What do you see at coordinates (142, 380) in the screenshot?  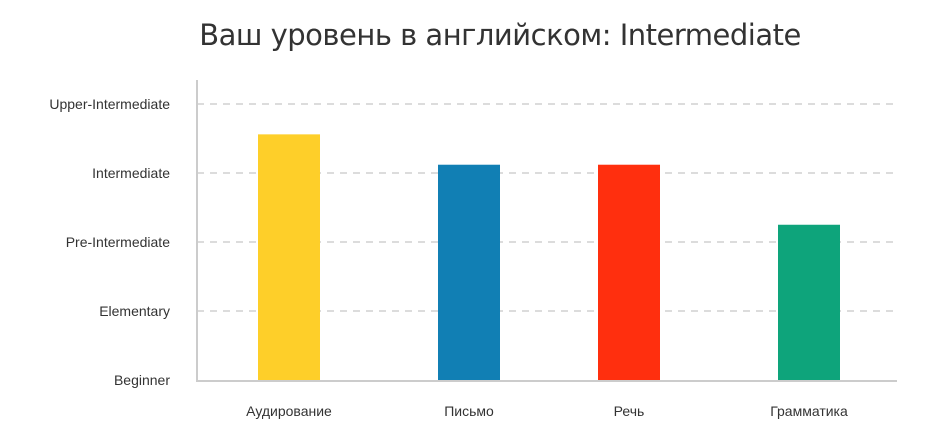 I see `y-tick-label: Beginner` at bounding box center [142, 380].